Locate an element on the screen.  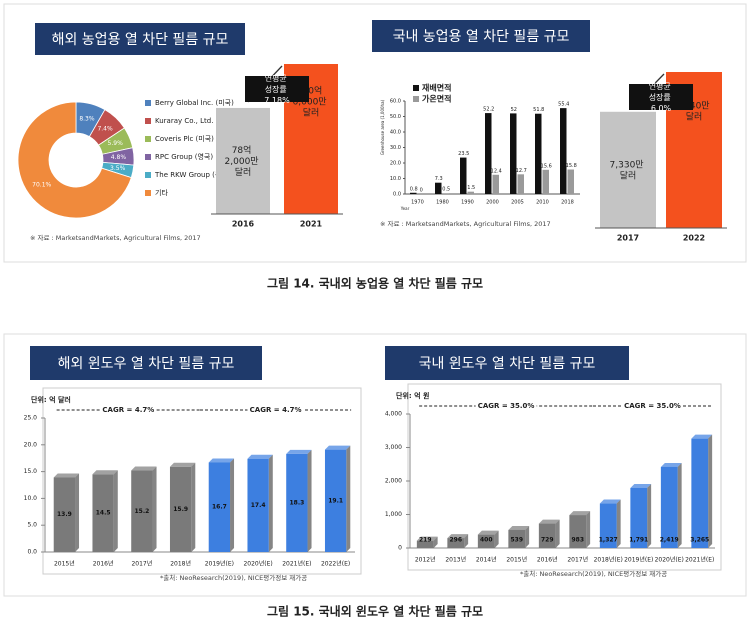
chart-title: 해외 농업용 열 차단 필름 규모 is located at coordinates (140, 40).